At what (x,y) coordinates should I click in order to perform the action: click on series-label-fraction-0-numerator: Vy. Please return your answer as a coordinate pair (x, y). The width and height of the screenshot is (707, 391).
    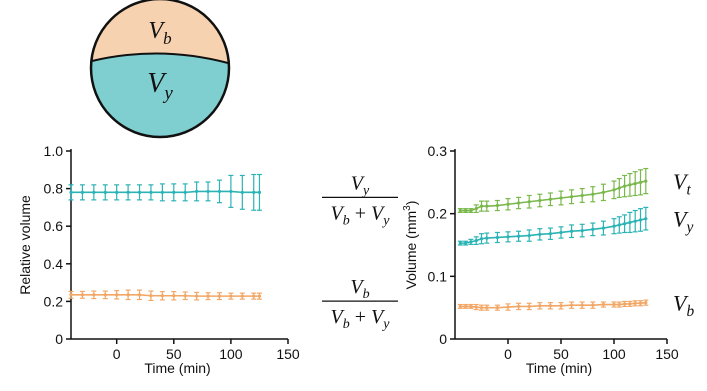
    Looking at the image, I should click on (360, 185).